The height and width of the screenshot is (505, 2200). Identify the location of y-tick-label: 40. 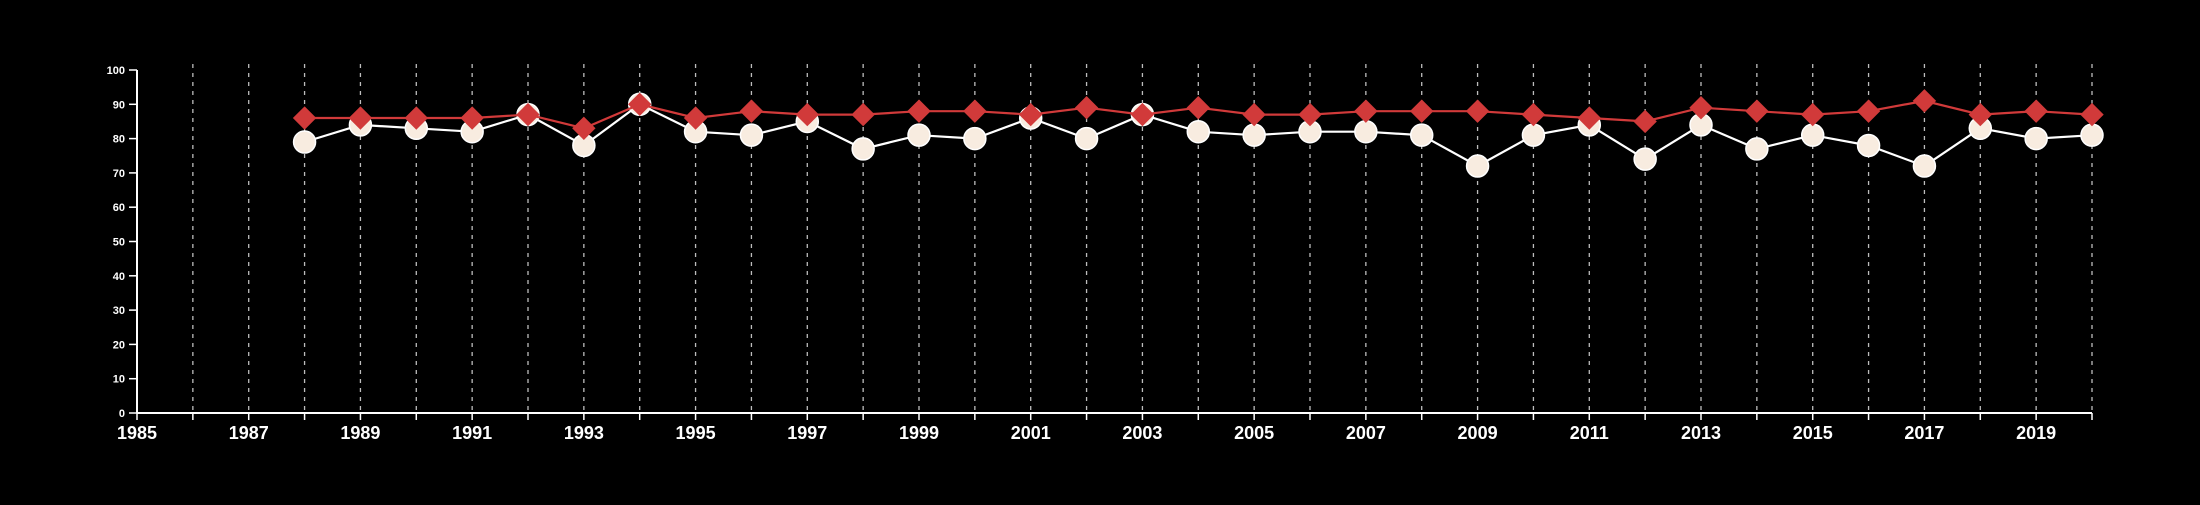
(119, 277).